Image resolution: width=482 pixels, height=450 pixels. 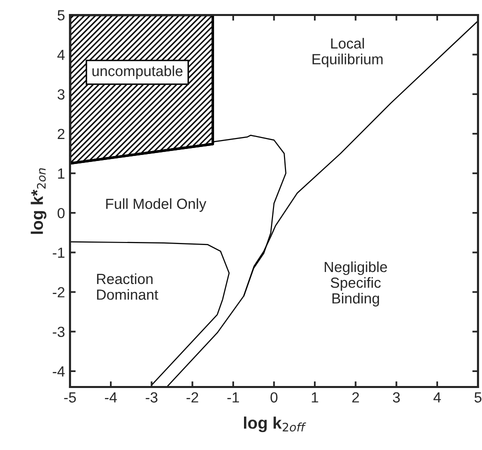 What do you see at coordinates (347, 53) in the screenshot?
I see `annotation: Local Equilibrium` at bounding box center [347, 53].